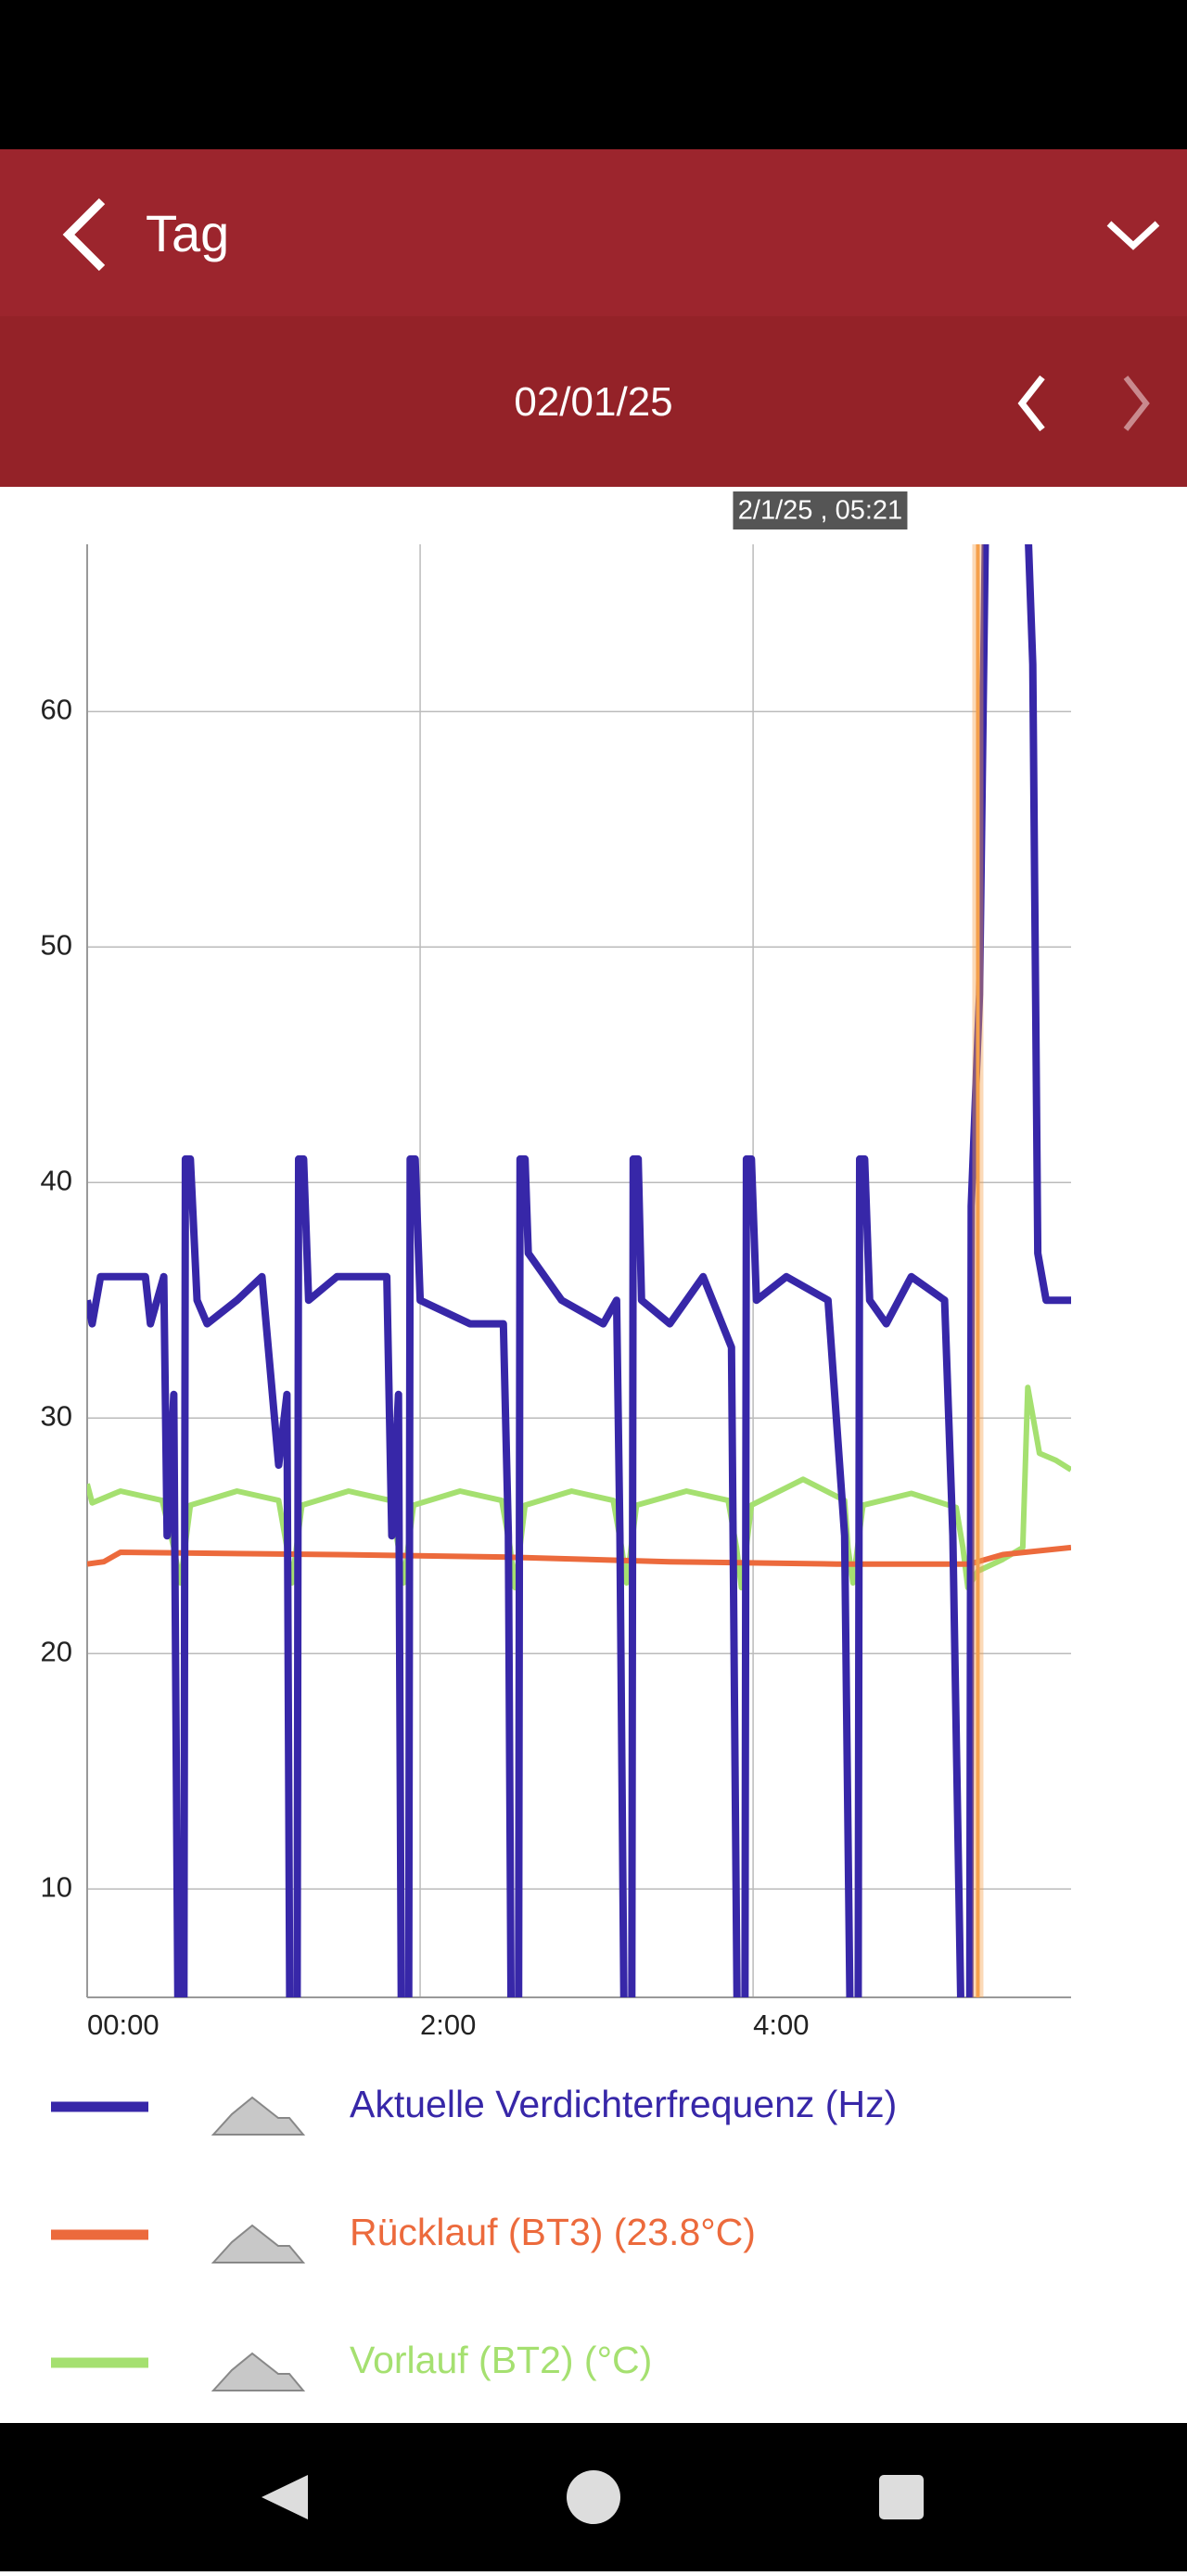  What do you see at coordinates (901, 2497) in the screenshot?
I see `nav-recents` at bounding box center [901, 2497].